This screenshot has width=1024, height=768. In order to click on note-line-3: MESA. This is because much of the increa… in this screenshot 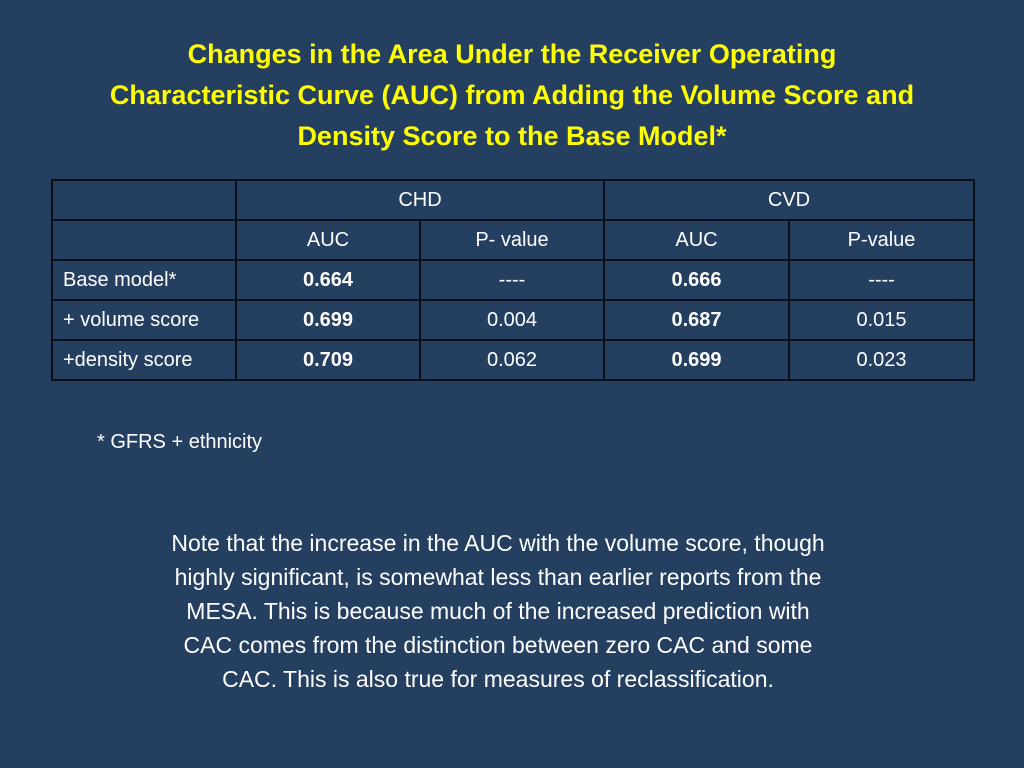, I will do `click(498, 611)`.